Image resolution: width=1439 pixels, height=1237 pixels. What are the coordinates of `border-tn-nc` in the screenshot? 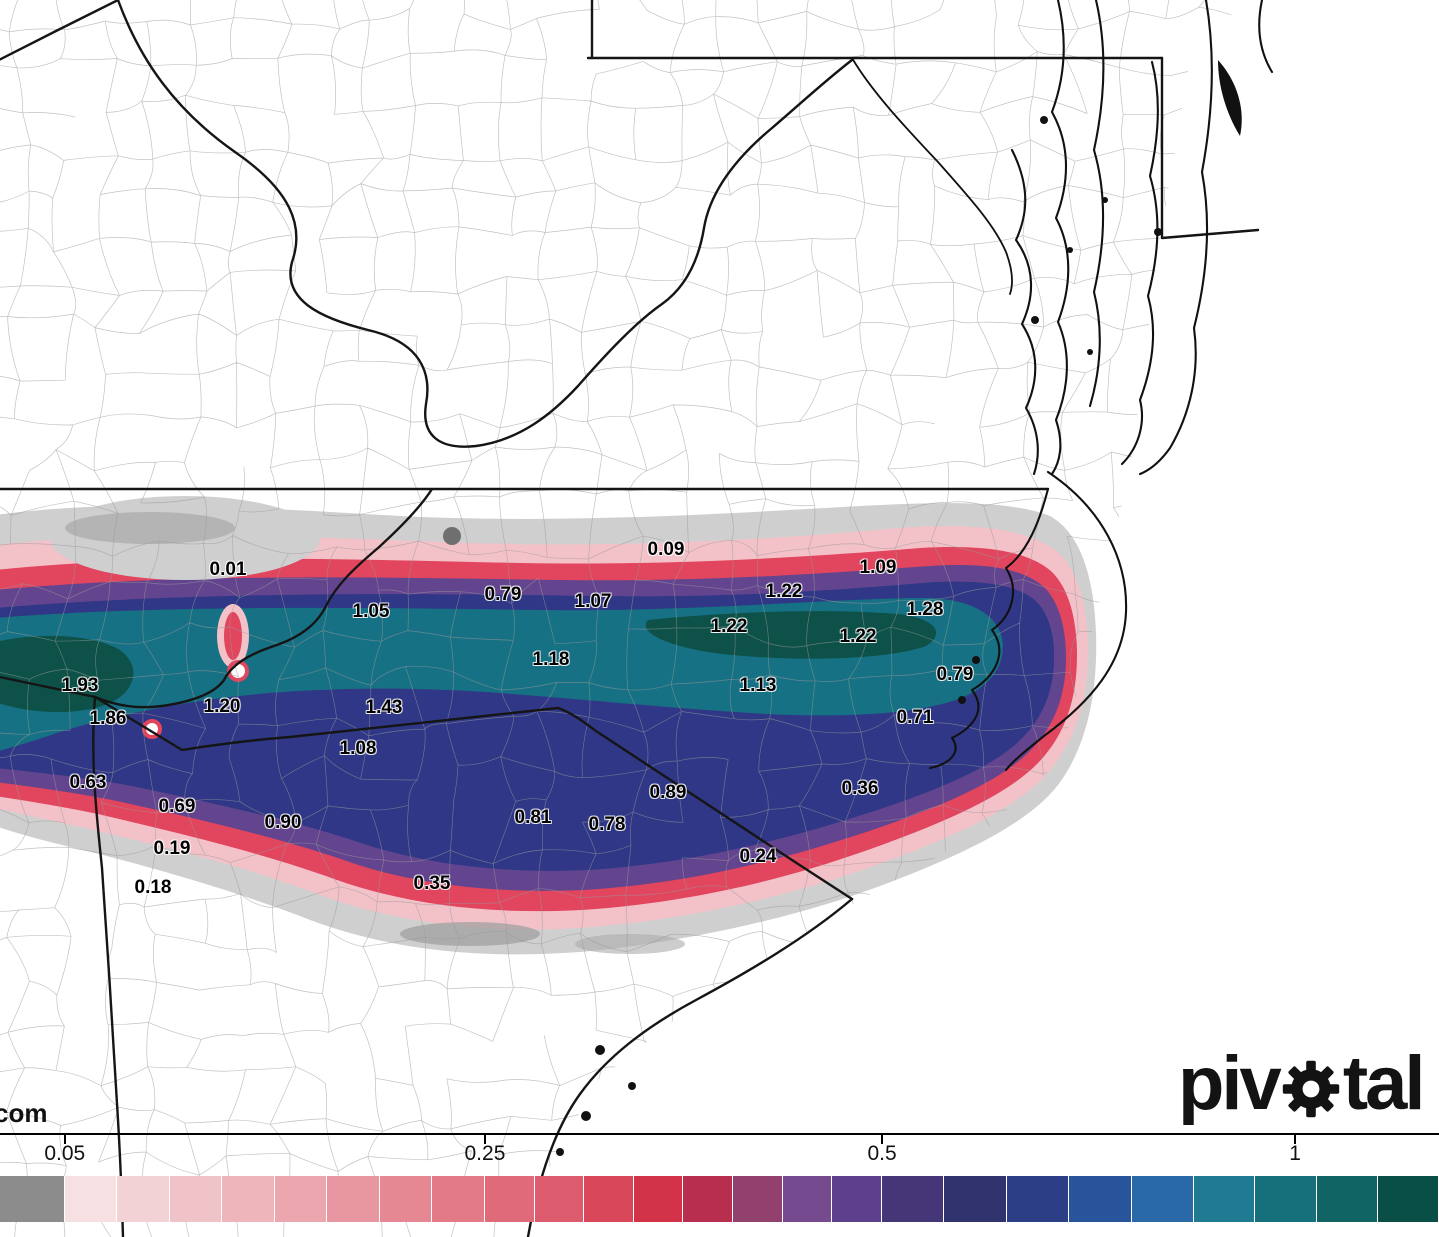 It's located at (263, 598).